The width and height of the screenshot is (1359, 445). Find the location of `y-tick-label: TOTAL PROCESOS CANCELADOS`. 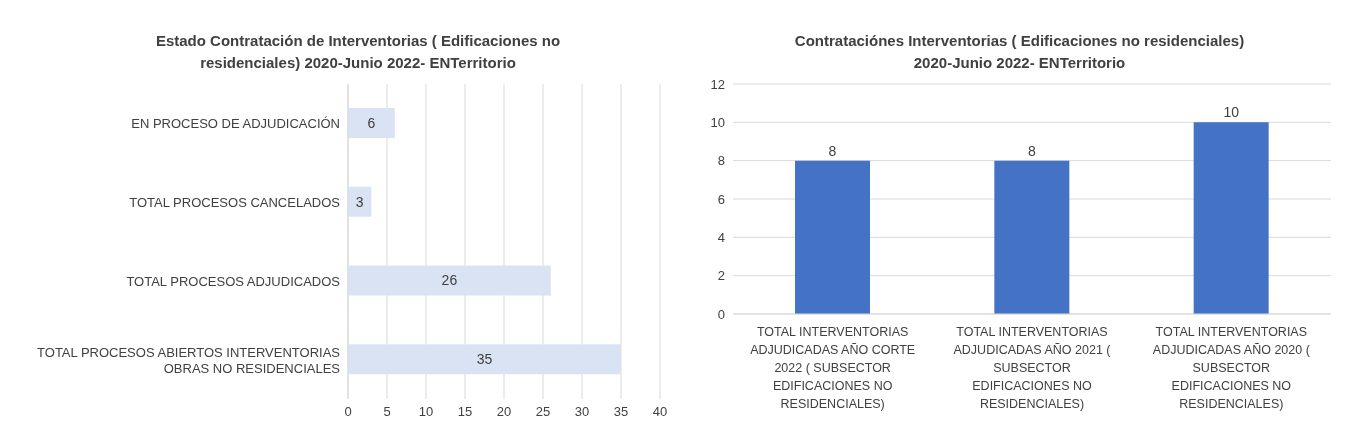

y-tick-label: TOTAL PROCESOS CANCELADOS is located at coordinates (235, 202).